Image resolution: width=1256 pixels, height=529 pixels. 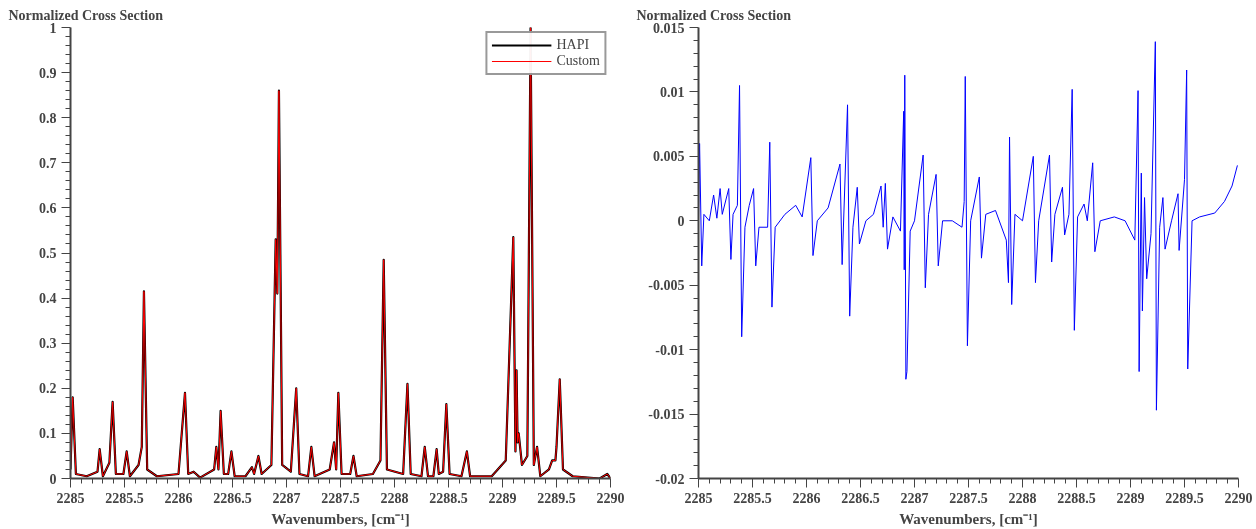 What do you see at coordinates (48, 389) in the screenshot?
I see `y-tick-label: 0.2` at bounding box center [48, 389].